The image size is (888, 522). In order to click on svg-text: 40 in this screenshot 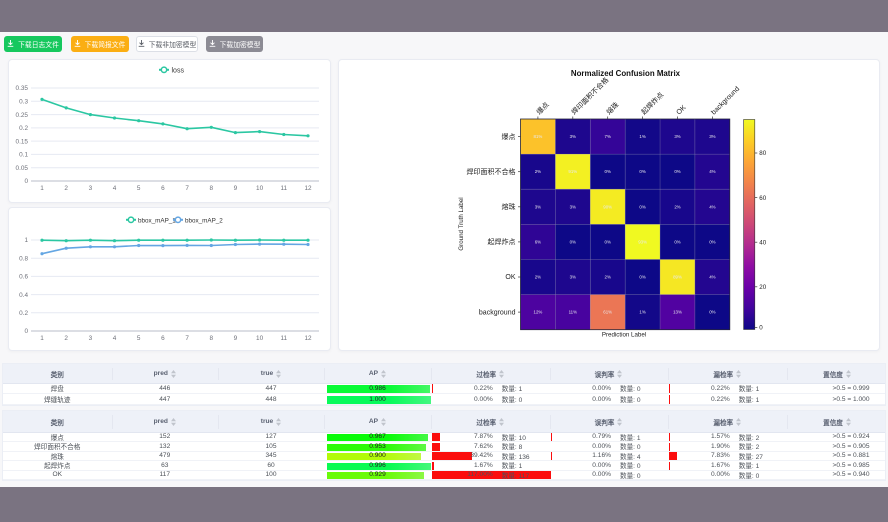, I will do `click(762, 242)`.